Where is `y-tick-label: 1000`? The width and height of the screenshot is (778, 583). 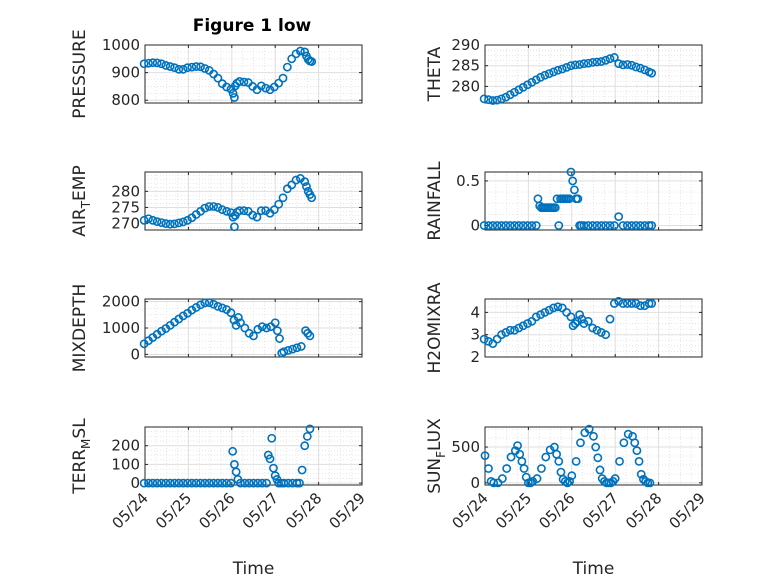 y-tick-label: 1000 is located at coordinates (121, 45).